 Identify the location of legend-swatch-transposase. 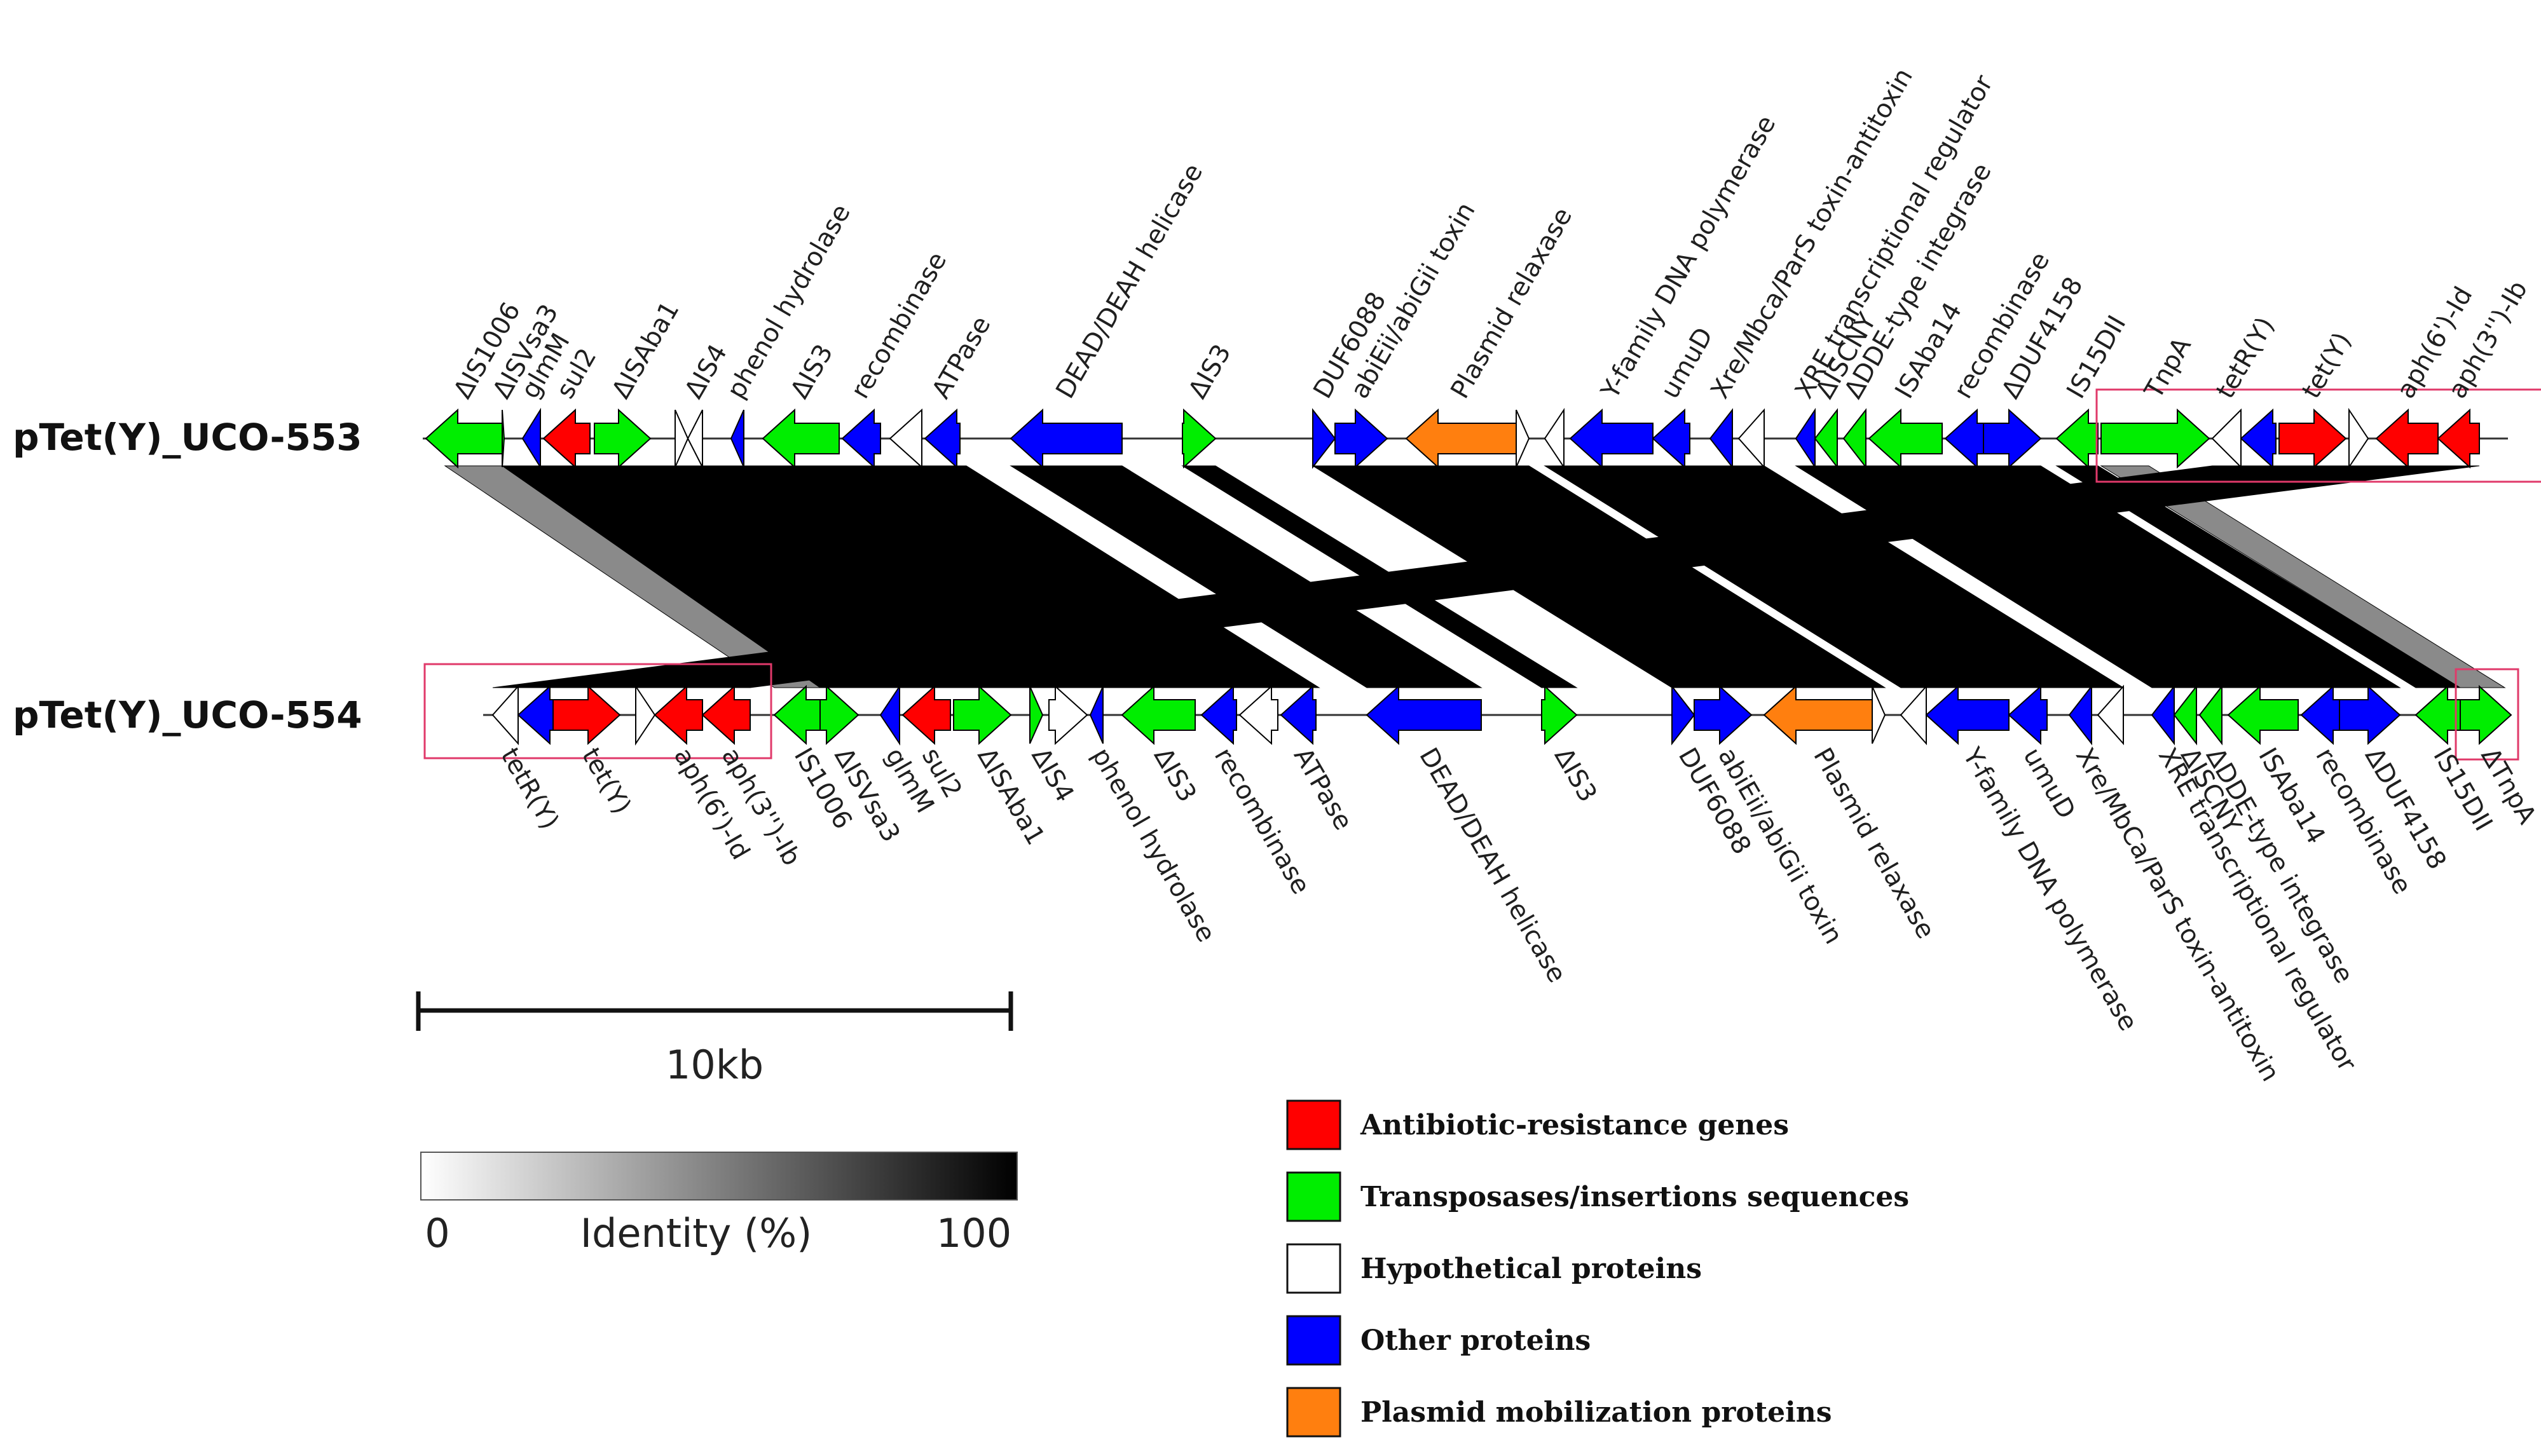
(1313, 1196).